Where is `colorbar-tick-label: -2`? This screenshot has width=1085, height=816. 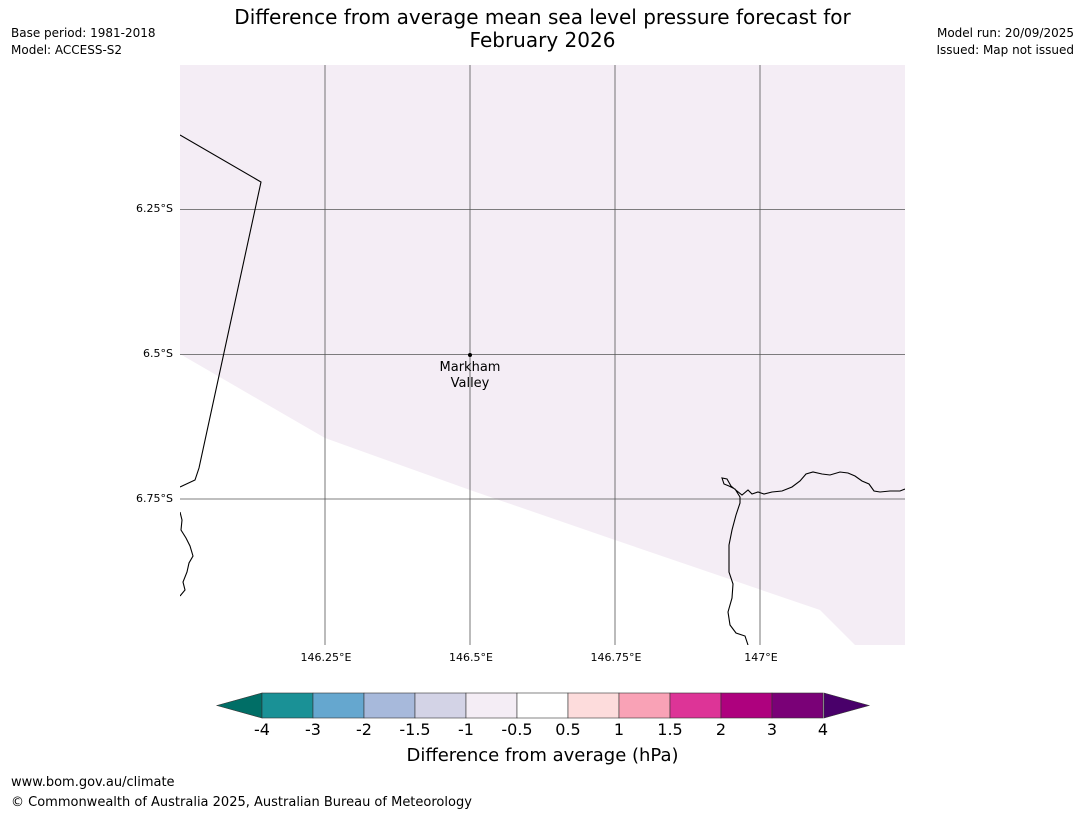
colorbar-tick-label: -2 is located at coordinates (364, 729).